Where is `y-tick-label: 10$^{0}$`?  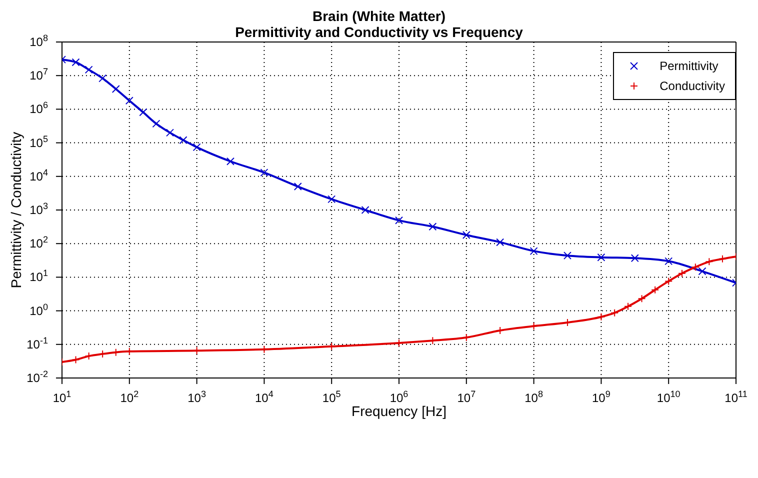
y-tick-label: 10$^{0}$ is located at coordinates (39, 310).